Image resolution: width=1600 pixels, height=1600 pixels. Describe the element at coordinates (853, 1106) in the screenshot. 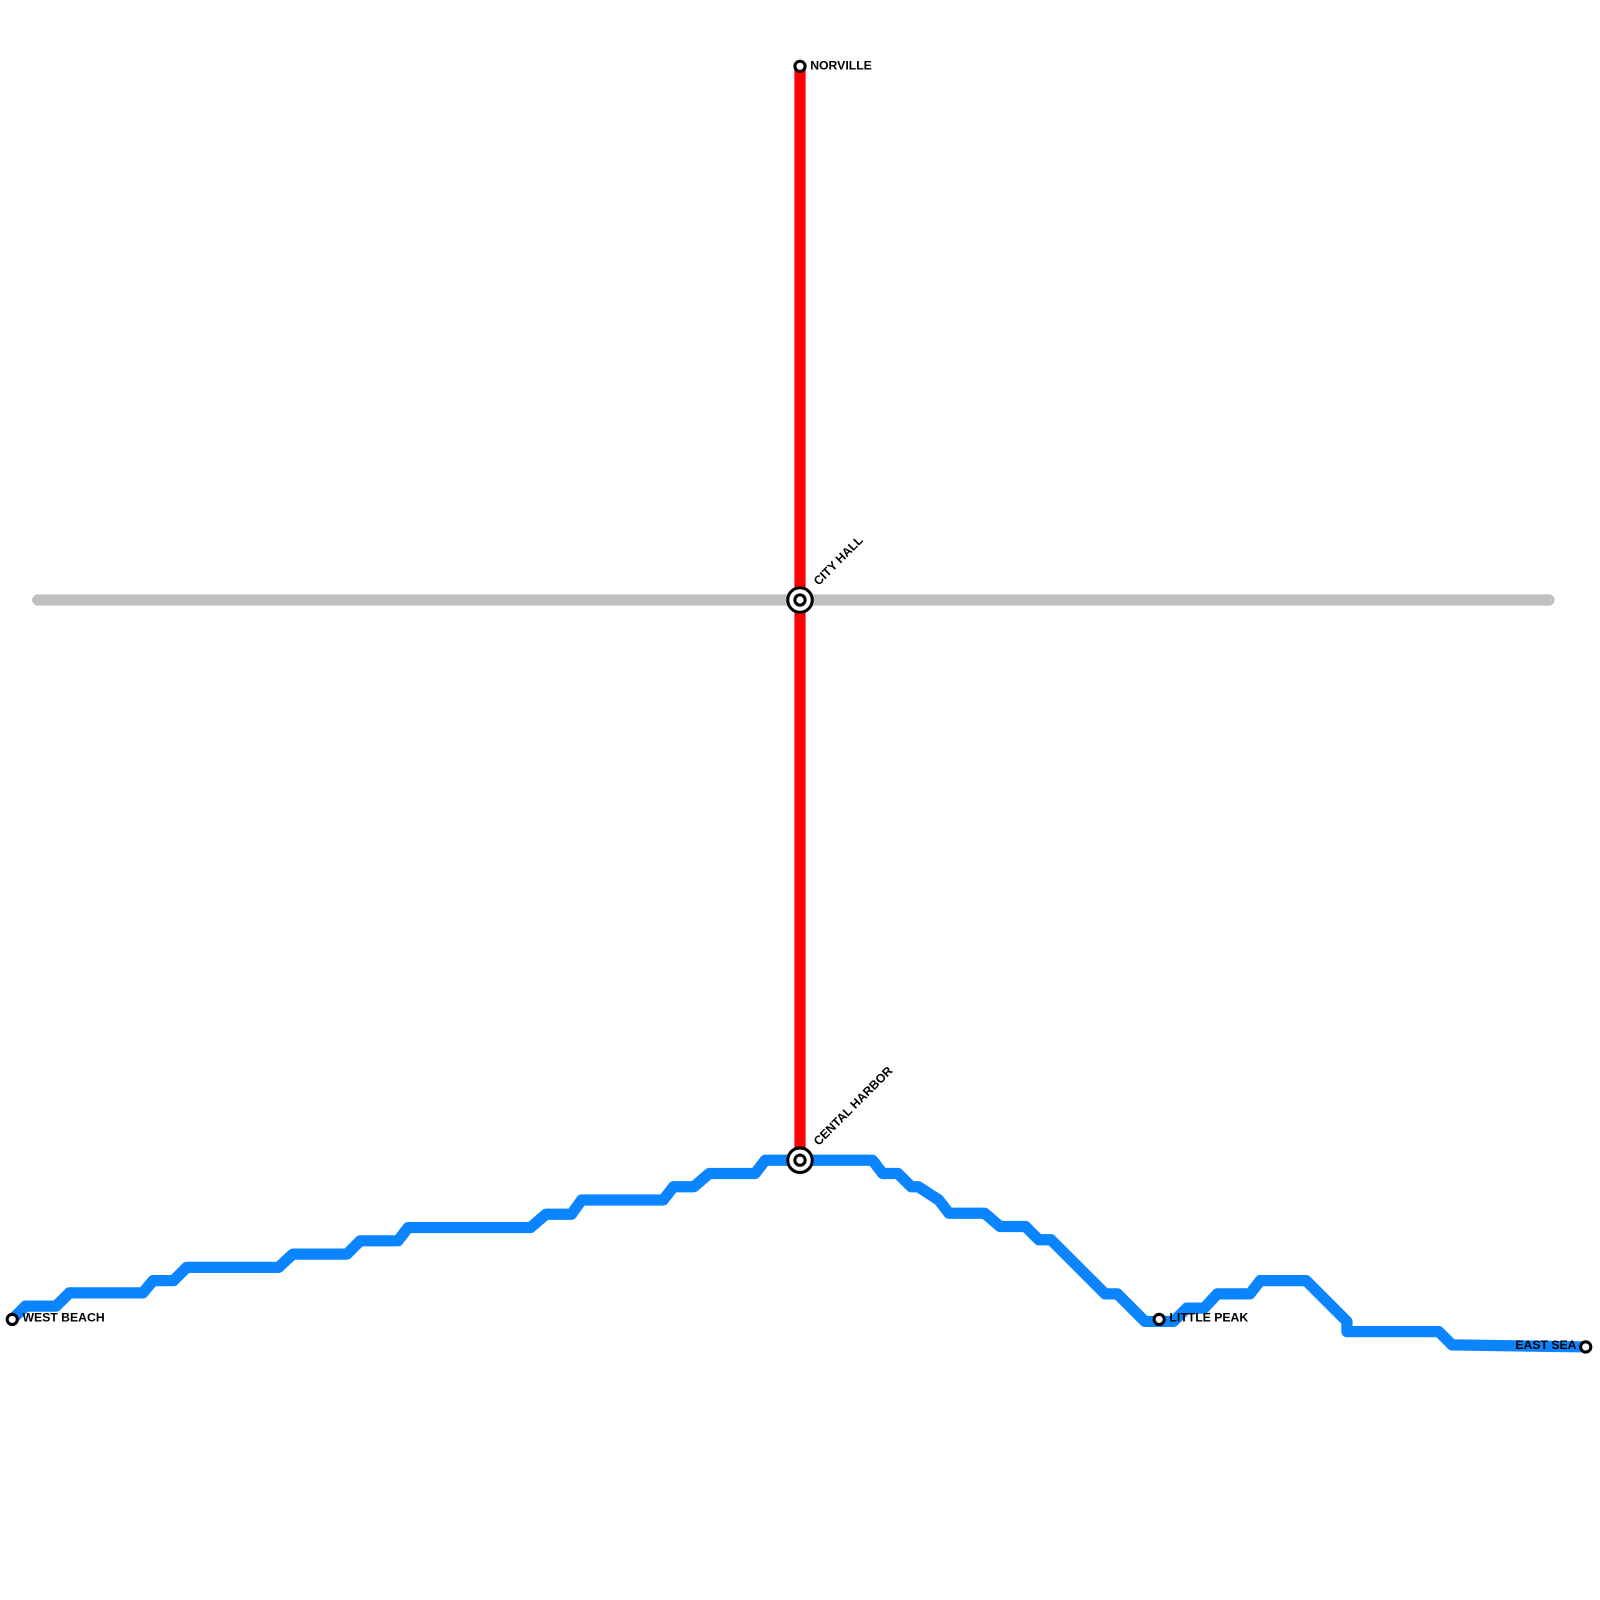

I see `station-label: CENTAL HARBOR` at that location.